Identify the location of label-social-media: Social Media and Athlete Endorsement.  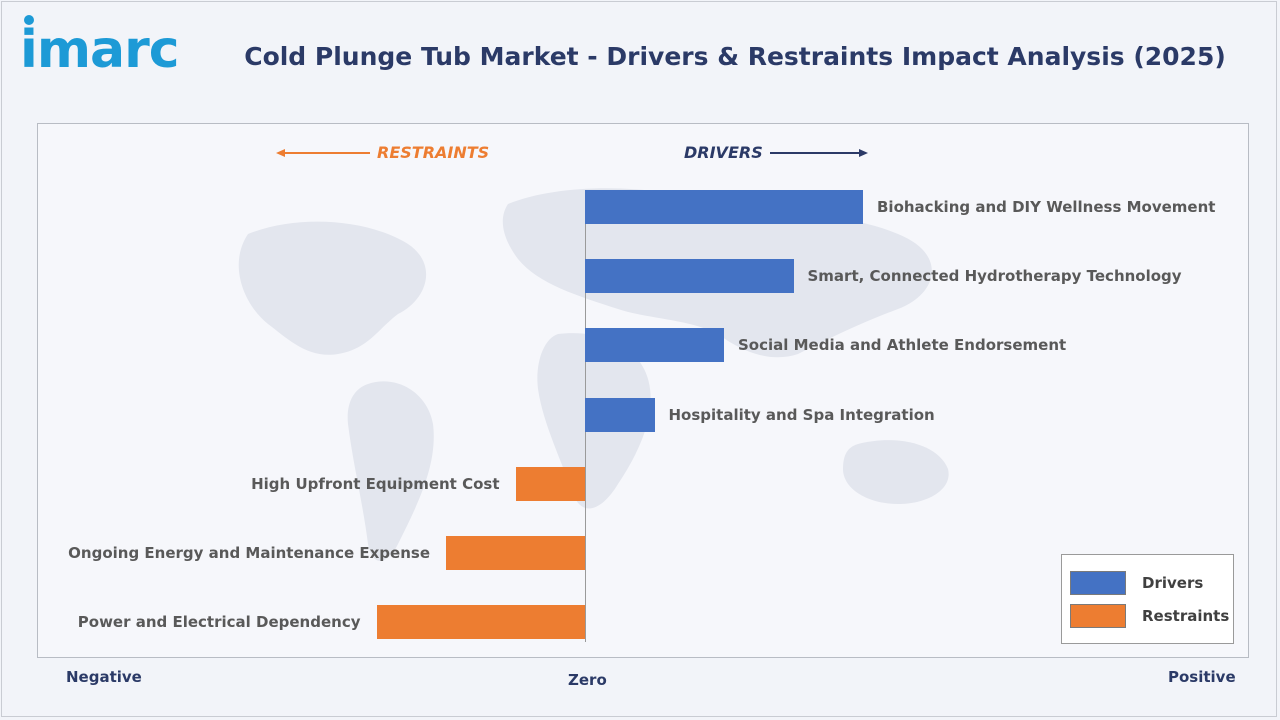
(902, 345).